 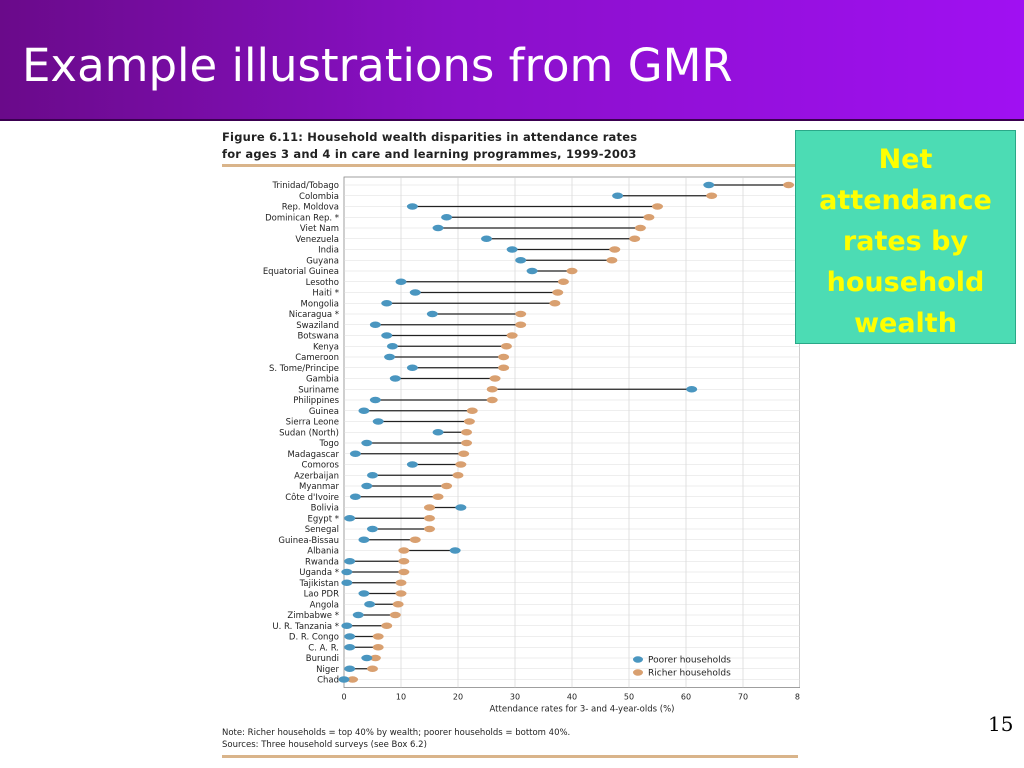 What do you see at coordinates (510, 756) in the screenshot?
I see `figure-bottom-rule` at bounding box center [510, 756].